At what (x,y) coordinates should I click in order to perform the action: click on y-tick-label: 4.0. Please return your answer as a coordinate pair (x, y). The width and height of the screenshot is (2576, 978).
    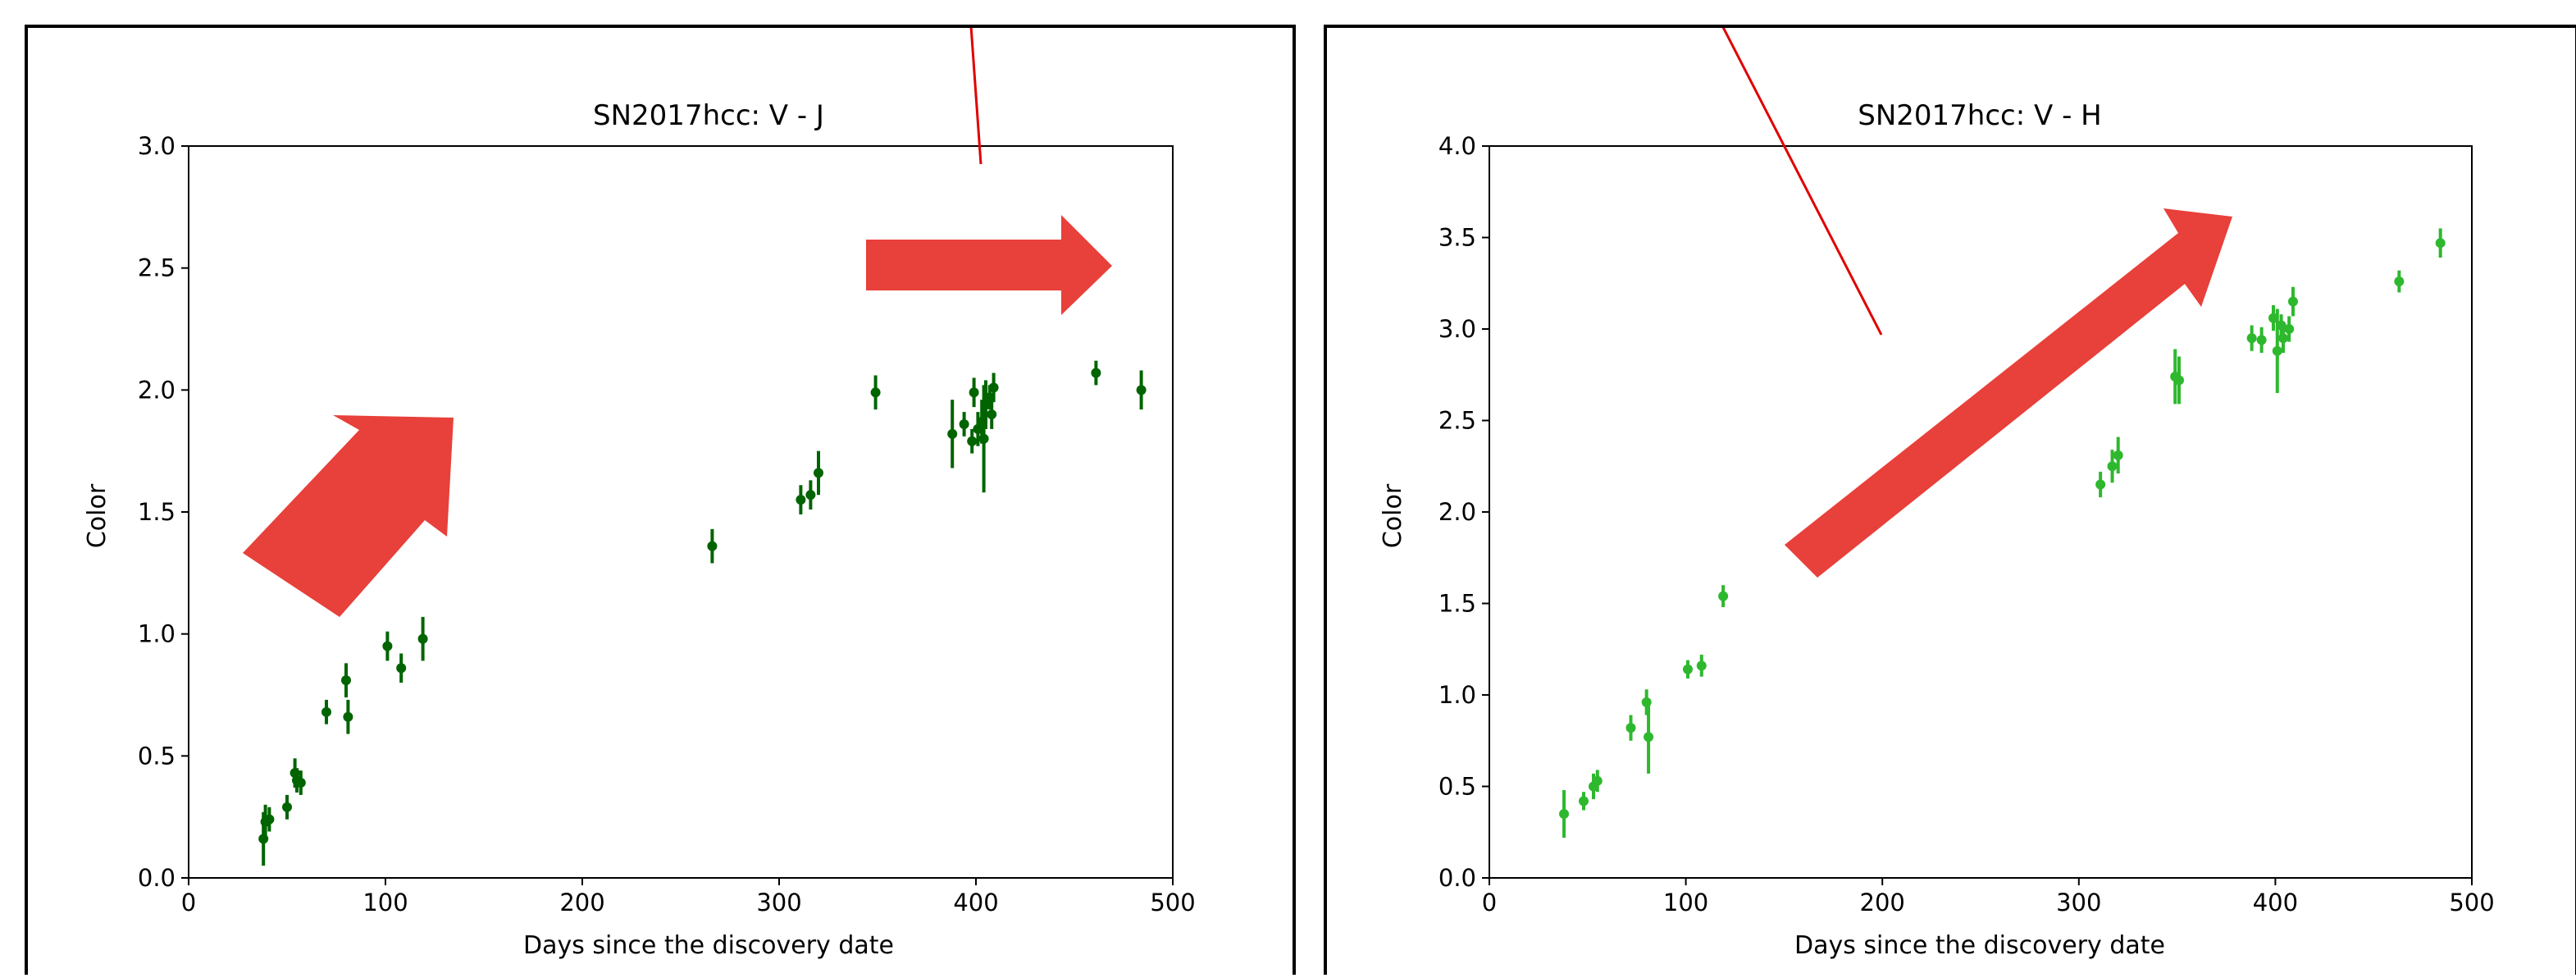
    Looking at the image, I should click on (1457, 146).